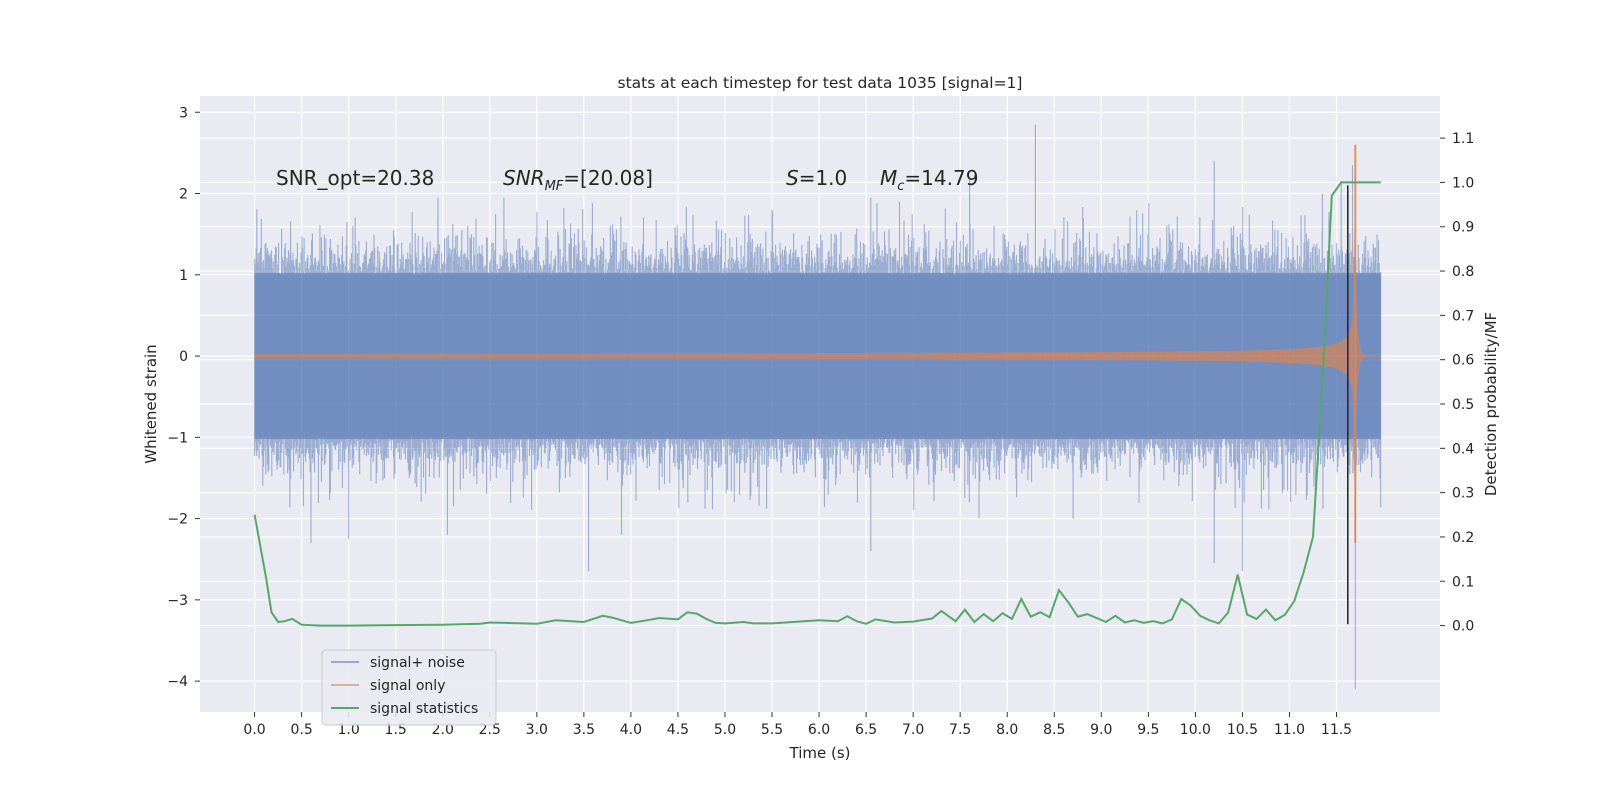  Describe the element at coordinates (1054, 730) in the screenshot. I see `x-tick-label: 8.5` at that location.